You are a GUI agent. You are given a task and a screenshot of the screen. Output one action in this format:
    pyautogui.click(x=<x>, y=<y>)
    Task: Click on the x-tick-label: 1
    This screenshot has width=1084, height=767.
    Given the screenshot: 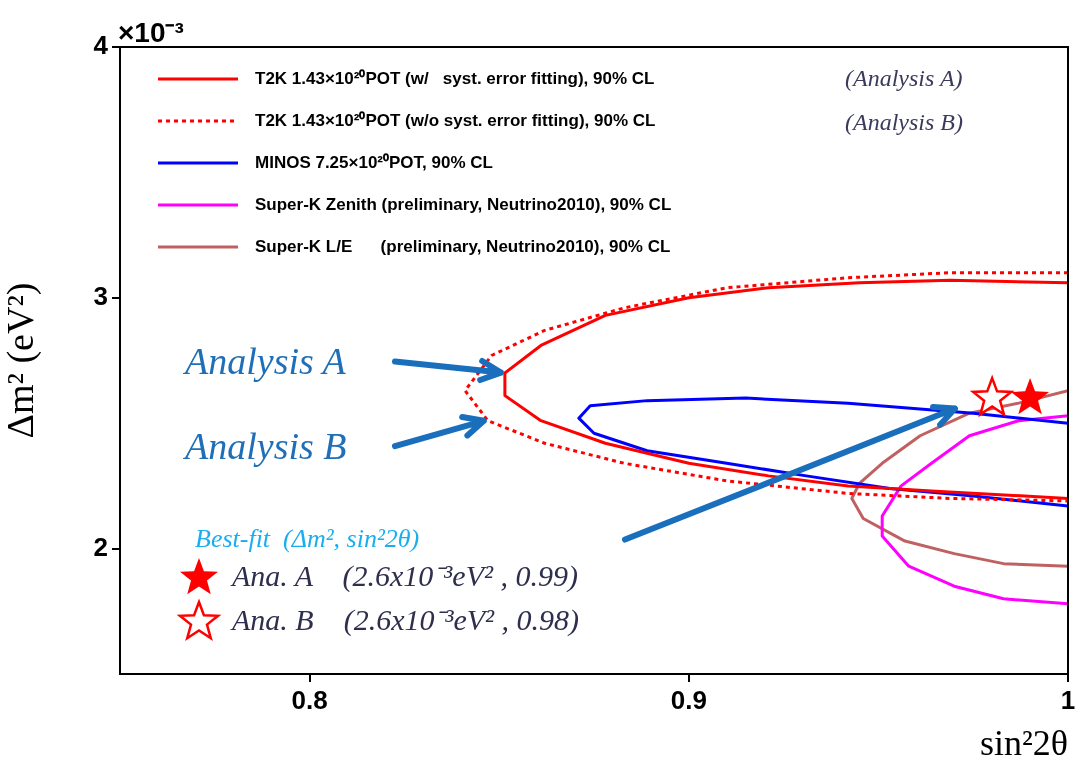 What is the action you would take?
    pyautogui.click(x=1068, y=699)
    